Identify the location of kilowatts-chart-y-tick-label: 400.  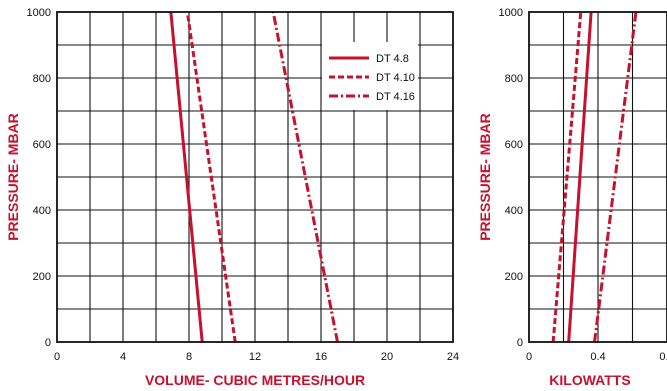
(514, 211).